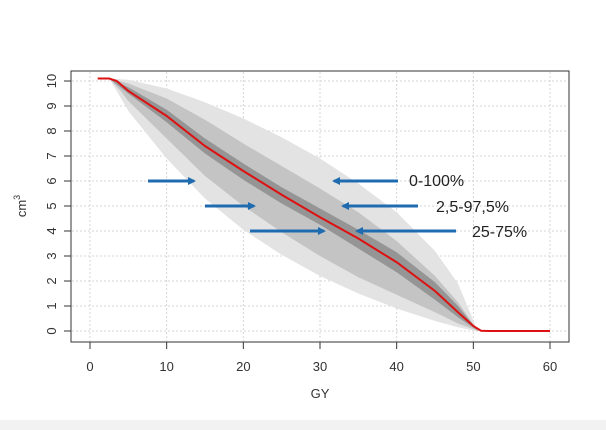 The height and width of the screenshot is (430, 606). I want to click on x-tick-label: 20, so click(243, 366).